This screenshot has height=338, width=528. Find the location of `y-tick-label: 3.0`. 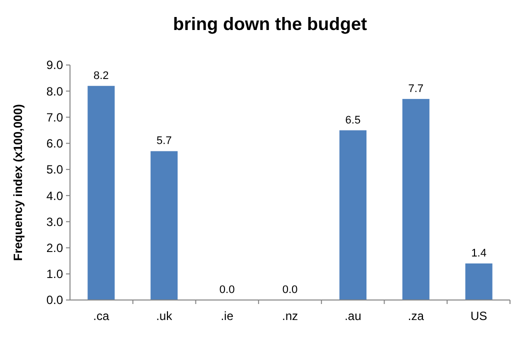

y-tick-label: 3.0 is located at coordinates (55, 221).